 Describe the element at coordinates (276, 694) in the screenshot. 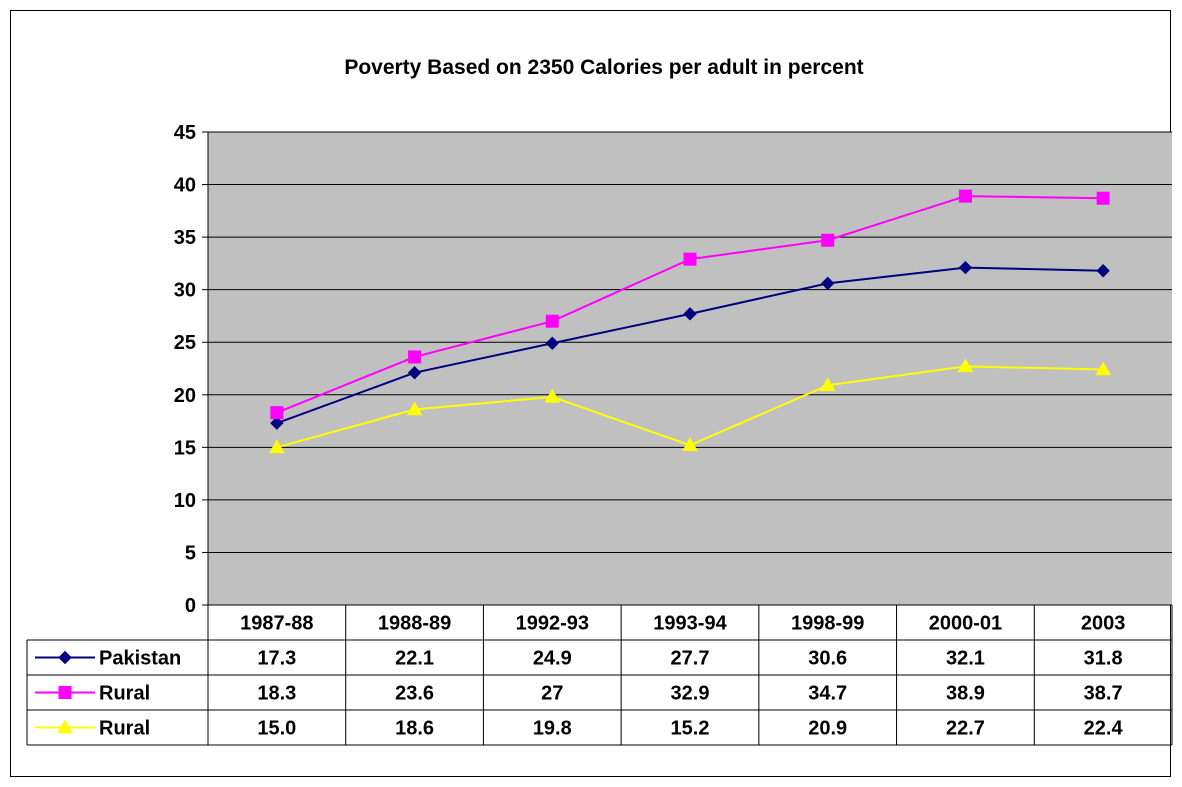

I see `data-label: 18.3` at that location.